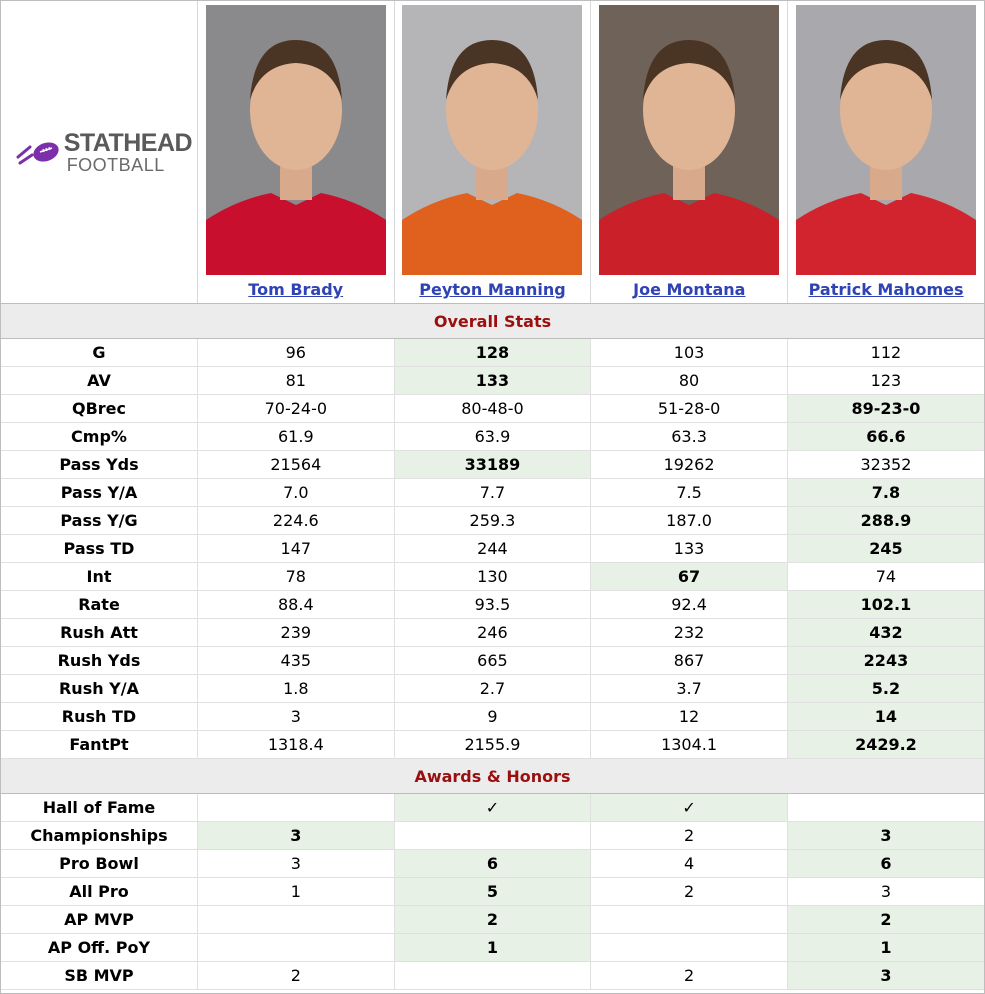 Image resolution: width=985 pixels, height=994 pixels. I want to click on stat-label: AV, so click(99, 380).